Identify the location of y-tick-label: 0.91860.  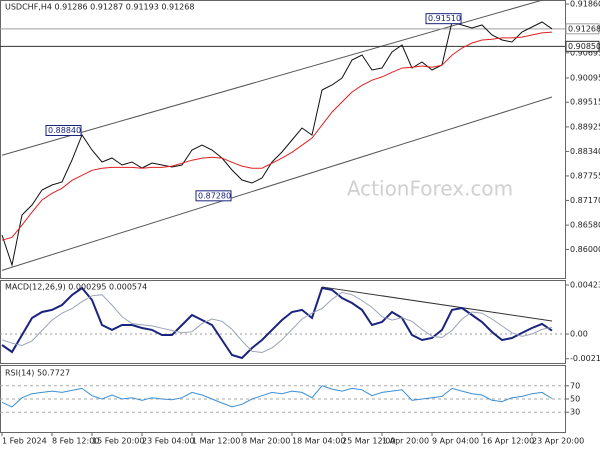
(585, 4).